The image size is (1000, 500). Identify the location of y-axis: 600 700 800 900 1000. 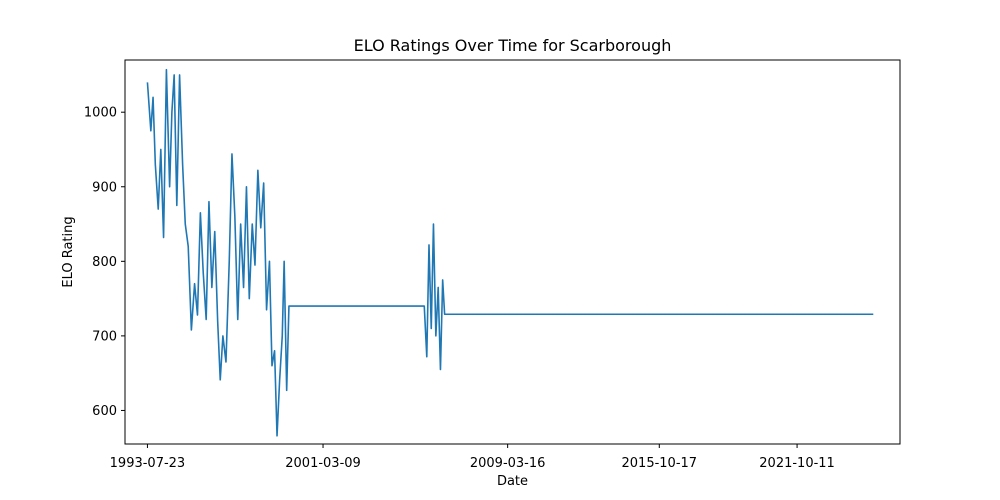
(104, 262).